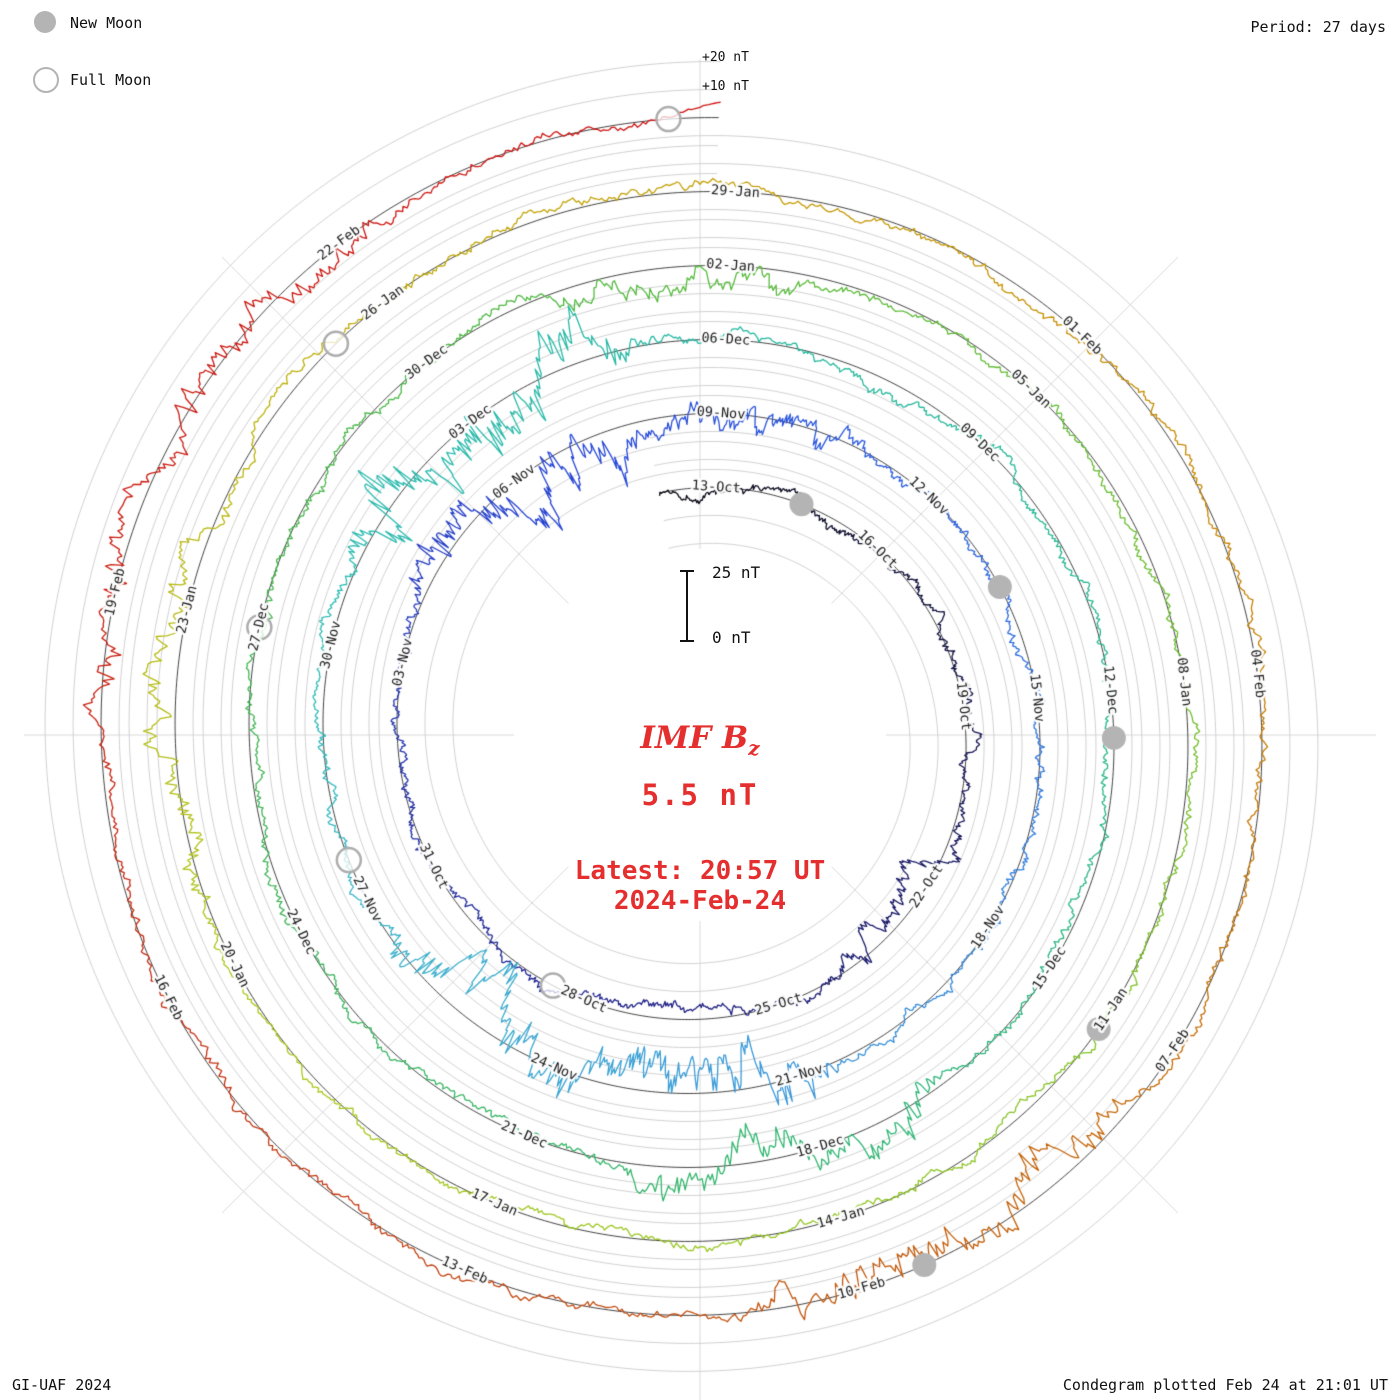 Image resolution: width=1400 pixels, height=1400 pixels. Describe the element at coordinates (111, 80) in the screenshot. I see `legend-full-moon-label: Full Moon` at that location.